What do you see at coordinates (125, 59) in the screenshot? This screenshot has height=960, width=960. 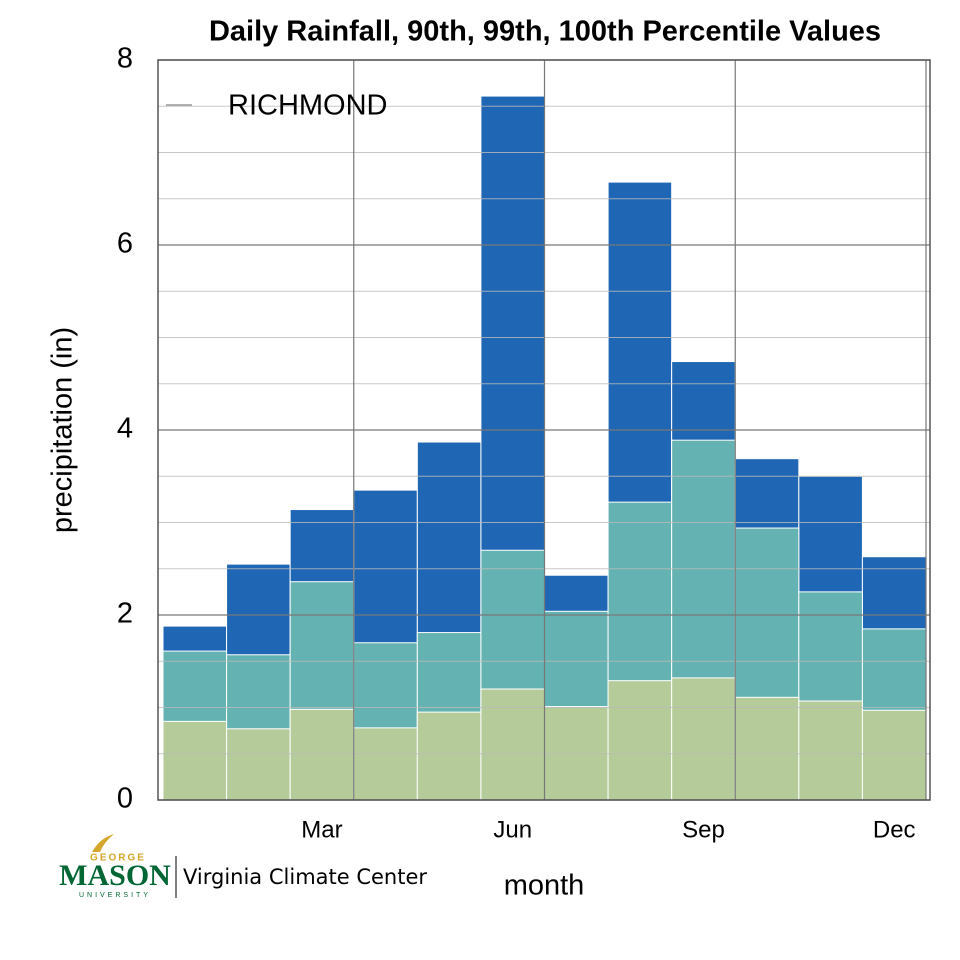 I see `y-tick-label: 8` at bounding box center [125, 59].